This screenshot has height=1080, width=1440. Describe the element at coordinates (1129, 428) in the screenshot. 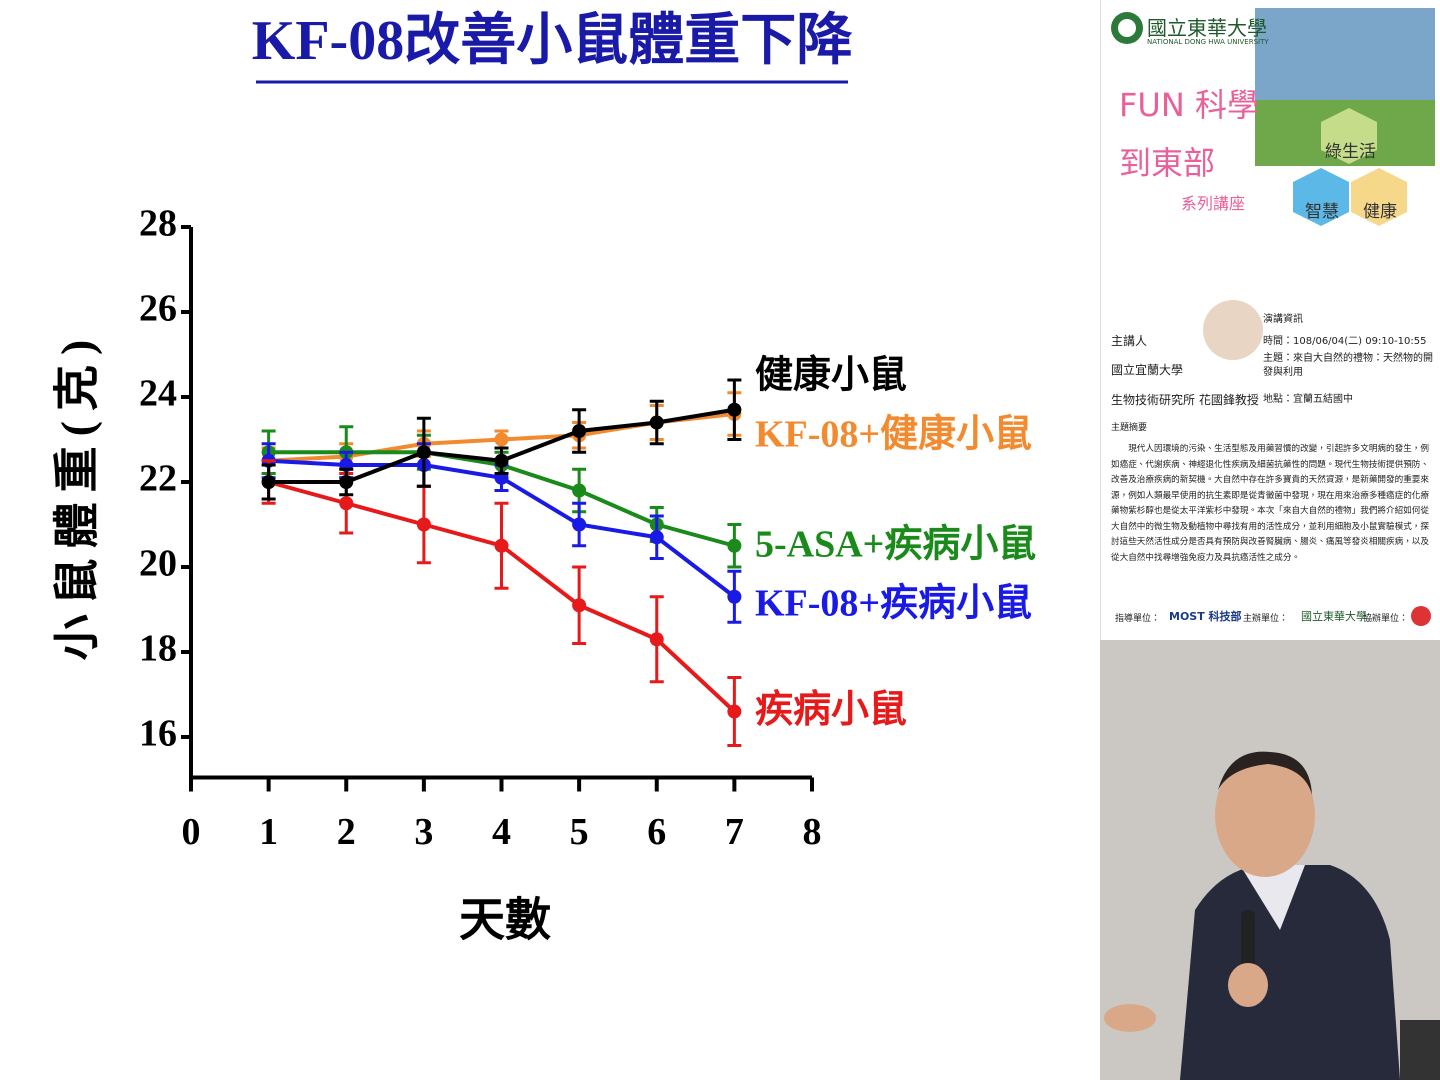

I see `abstract-title: 主題摘要` at that location.